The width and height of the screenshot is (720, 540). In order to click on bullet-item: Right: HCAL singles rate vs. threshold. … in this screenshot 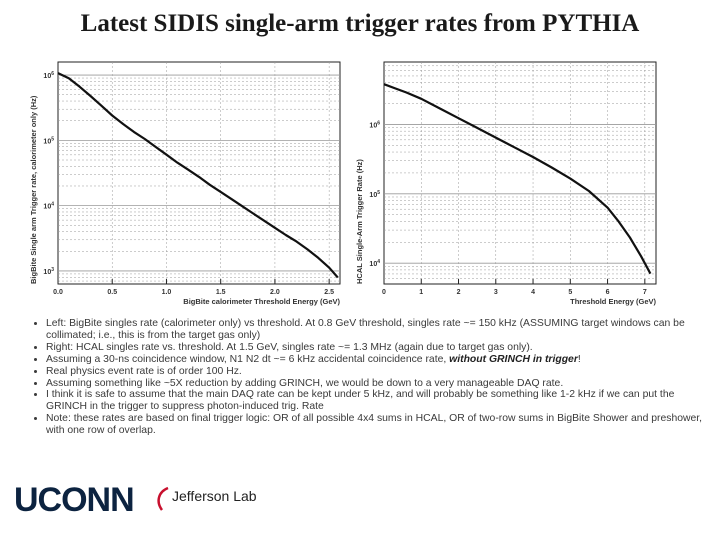, I will do `click(376, 348)`.